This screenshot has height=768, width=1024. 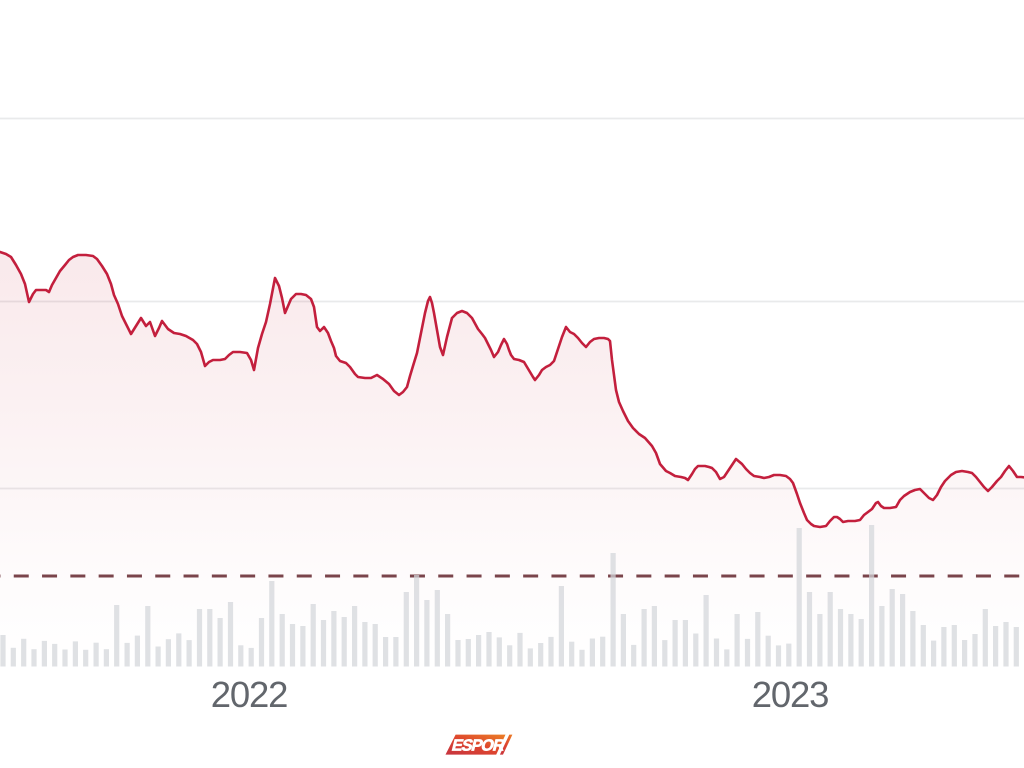 What do you see at coordinates (790, 694) in the screenshot?
I see `svg-text: 2023` at bounding box center [790, 694].